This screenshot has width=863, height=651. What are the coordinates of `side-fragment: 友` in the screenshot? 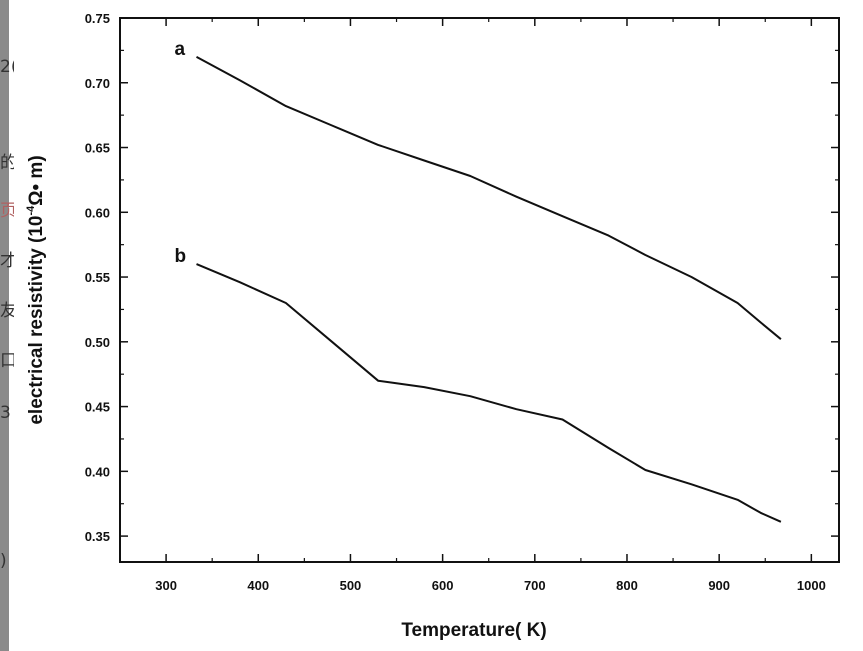 It's located at (7, 311).